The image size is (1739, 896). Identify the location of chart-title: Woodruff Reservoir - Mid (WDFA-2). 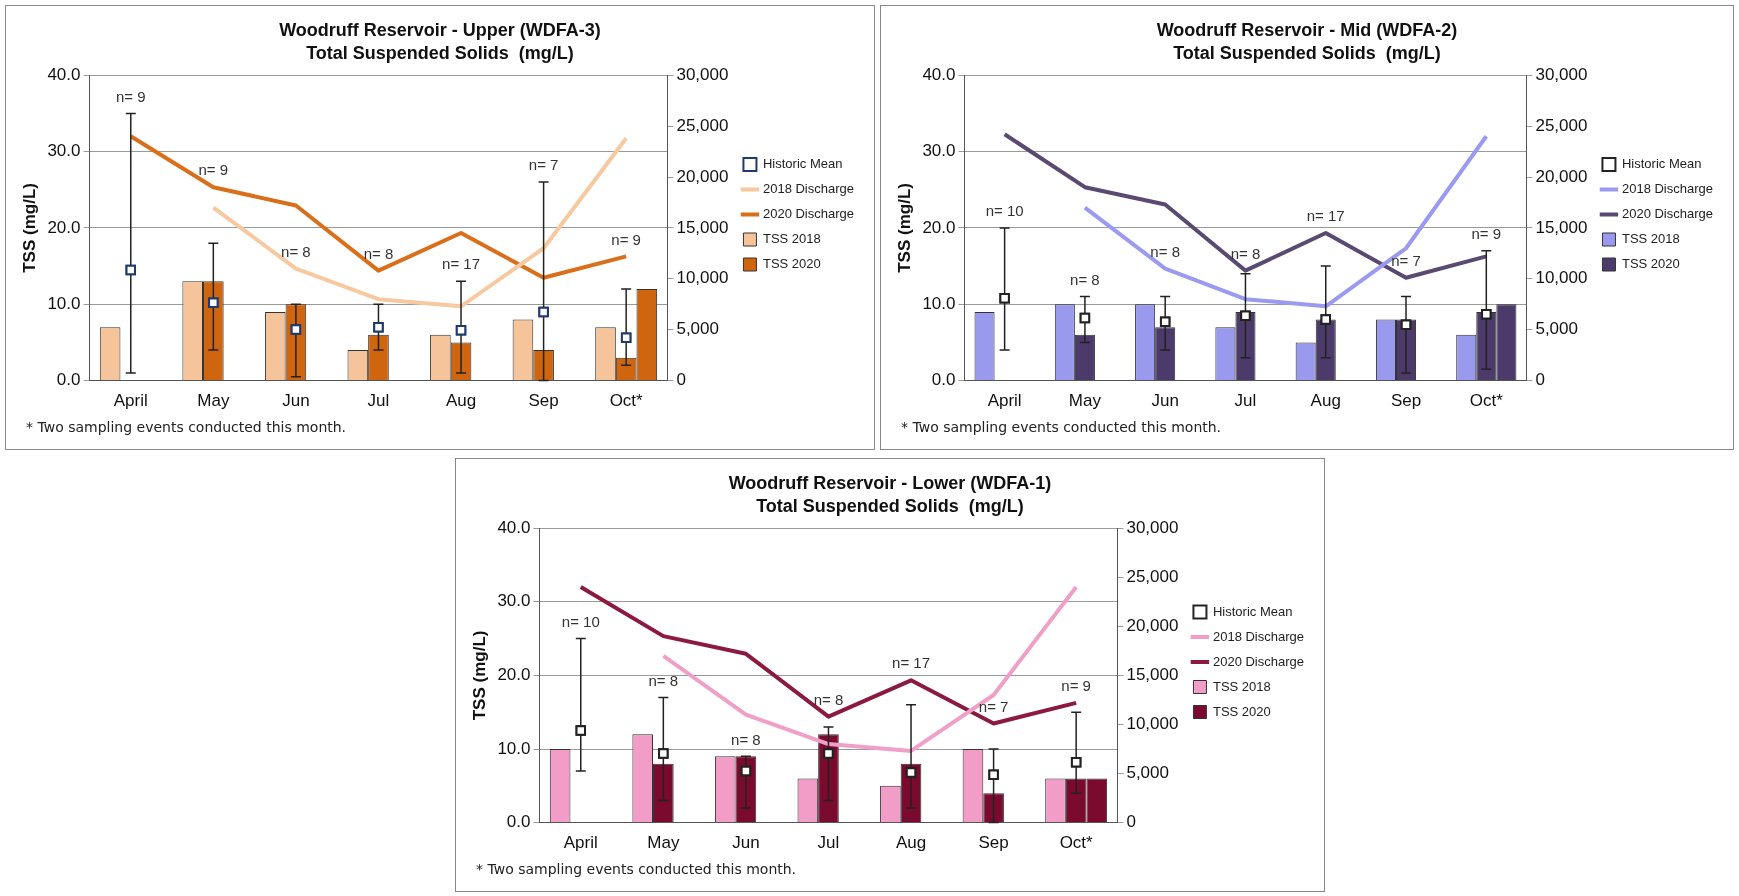
(1307, 29).